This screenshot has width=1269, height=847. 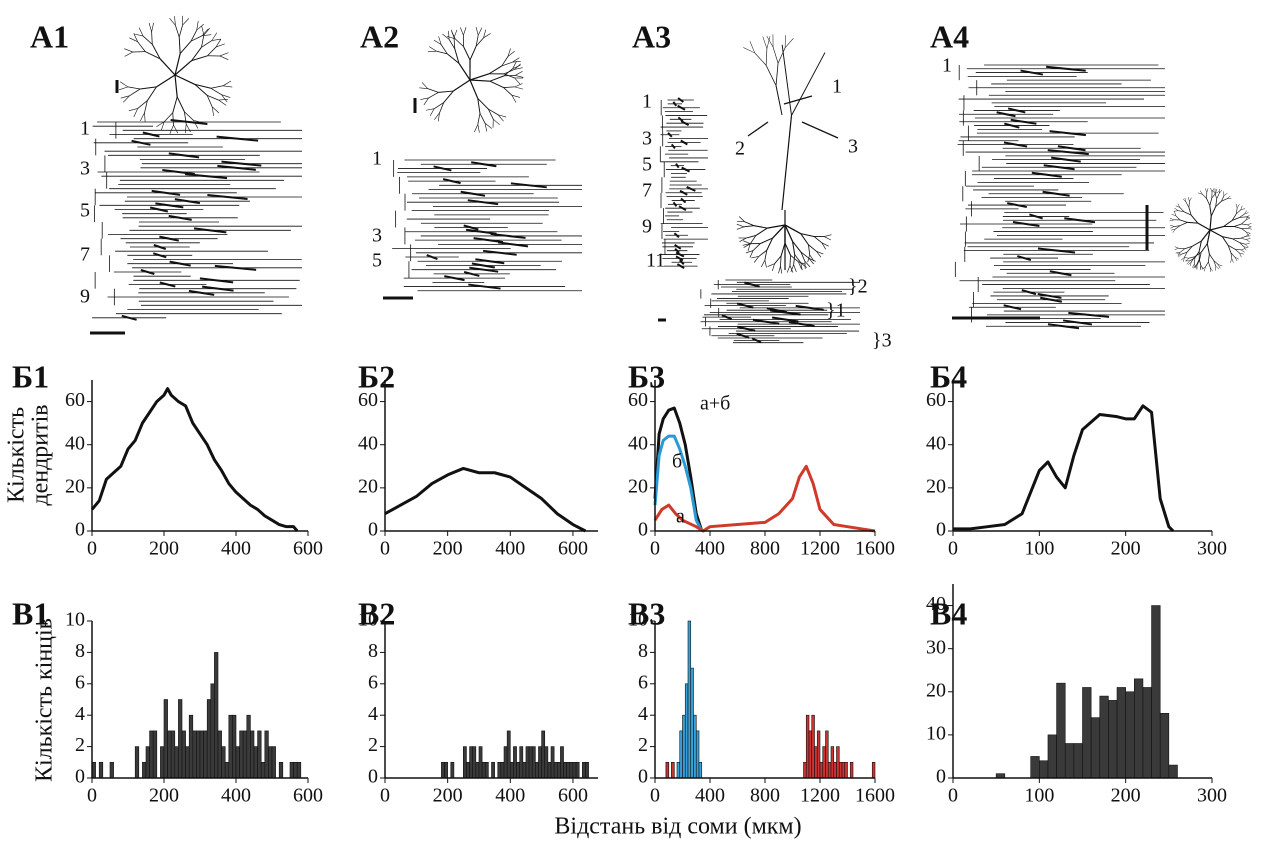 What do you see at coordinates (680, 517) in the screenshot?
I see `series-label: а` at bounding box center [680, 517].